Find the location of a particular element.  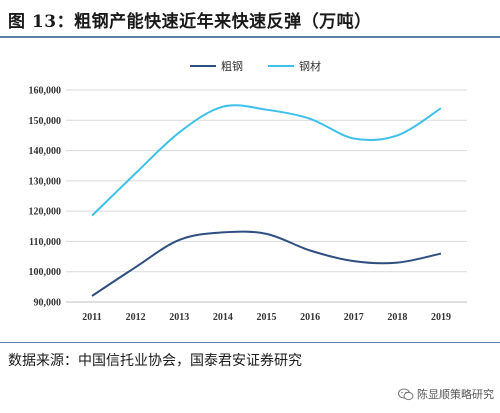

source-note: 数据来源：中国信托业协会，国泰君安证券研究 is located at coordinates (155, 361).